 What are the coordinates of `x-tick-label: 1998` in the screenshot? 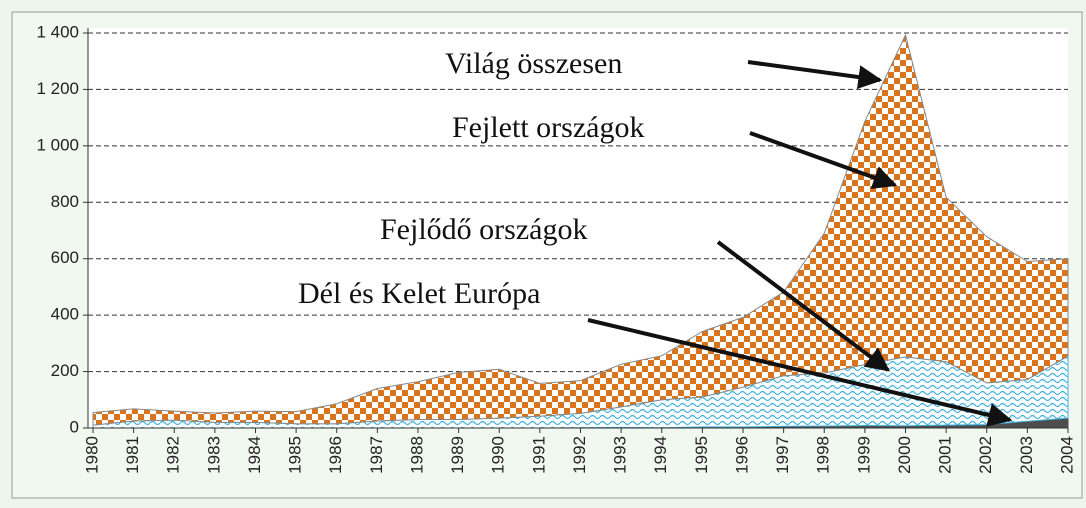 It's located at (823, 455).